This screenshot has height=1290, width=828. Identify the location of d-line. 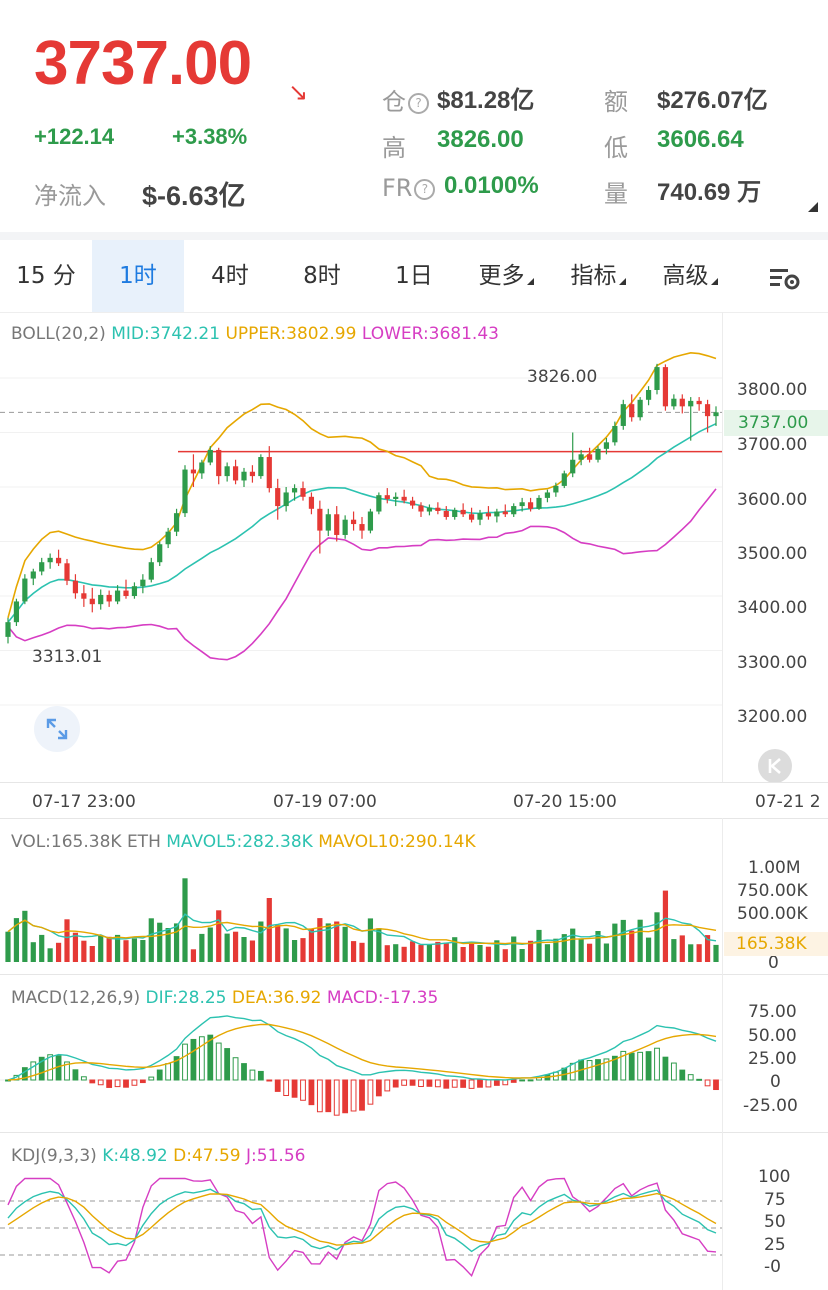
(362, 1219).